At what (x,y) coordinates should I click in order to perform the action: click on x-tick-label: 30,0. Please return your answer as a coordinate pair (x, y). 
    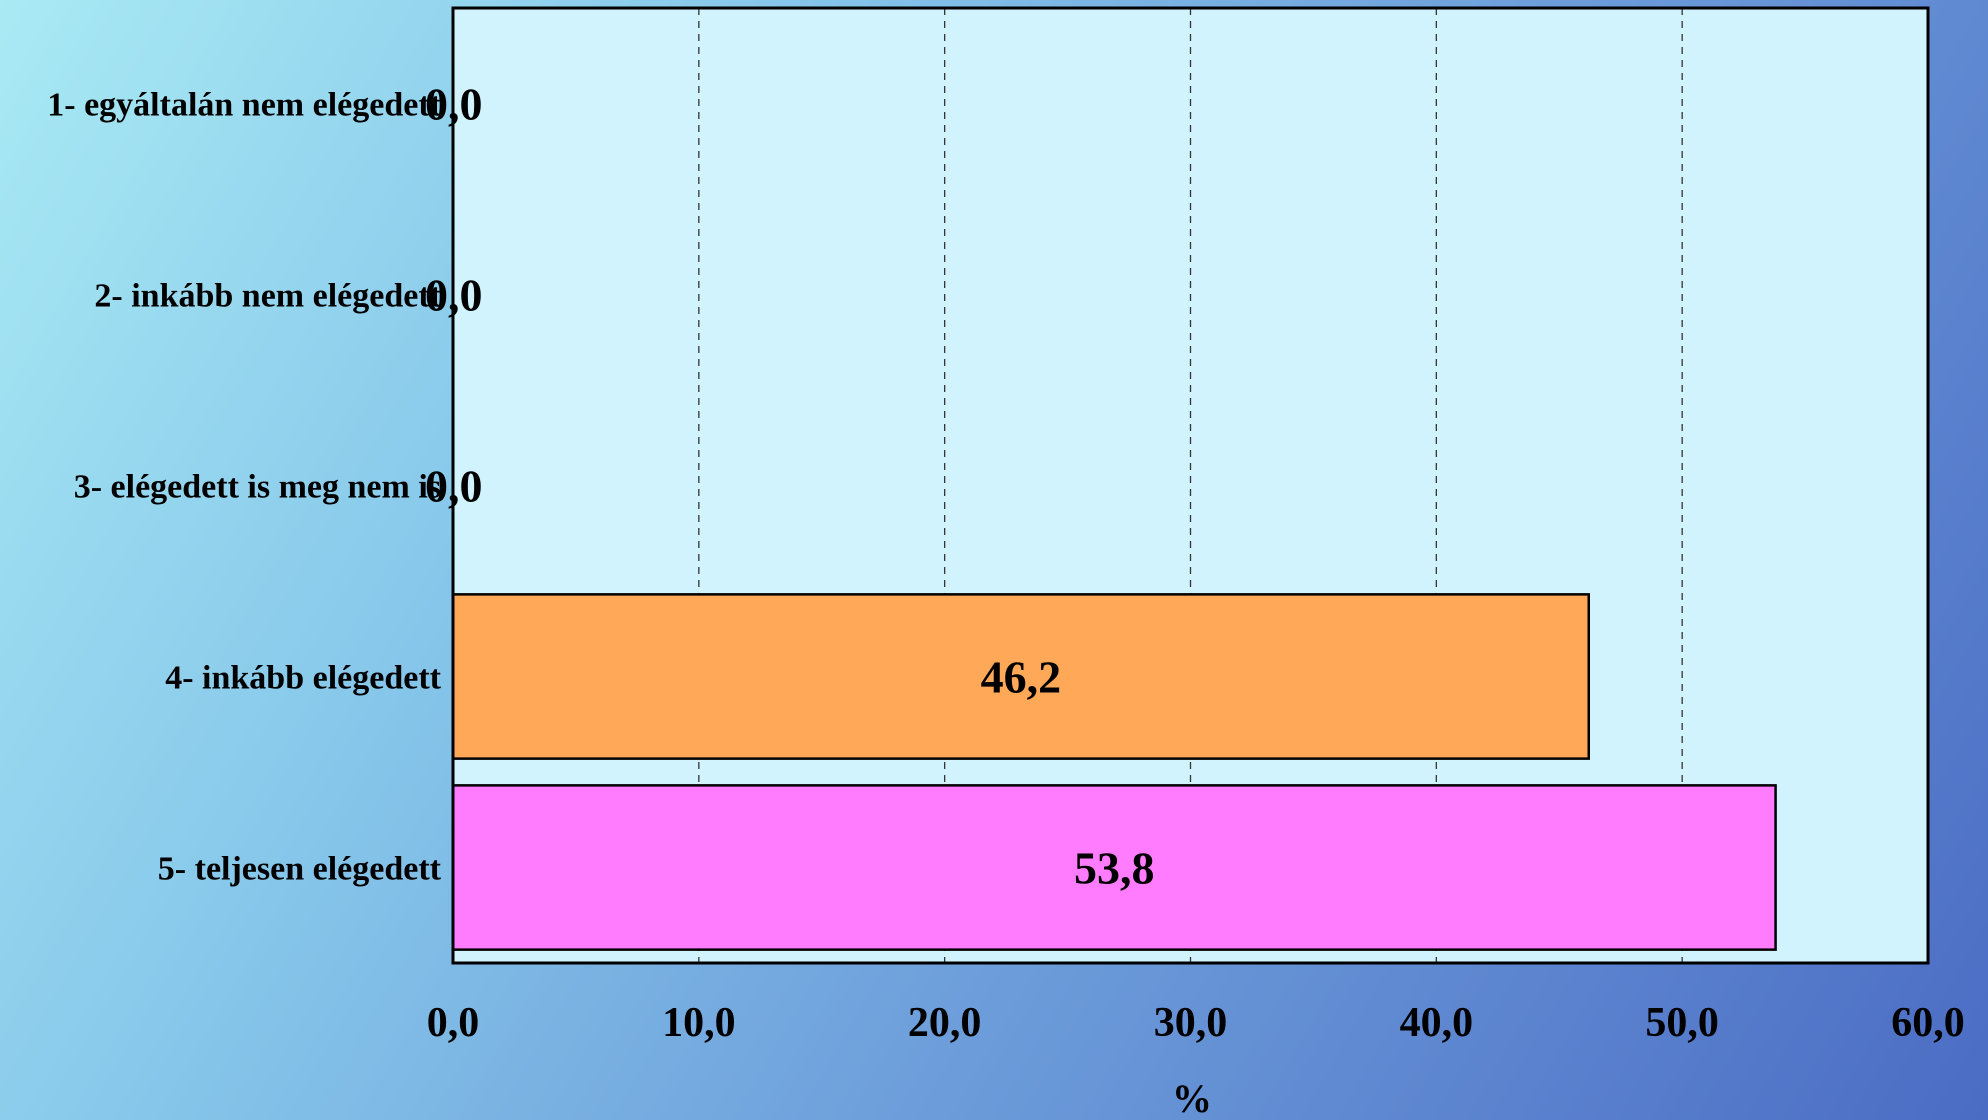
    Looking at the image, I should click on (1191, 1023).